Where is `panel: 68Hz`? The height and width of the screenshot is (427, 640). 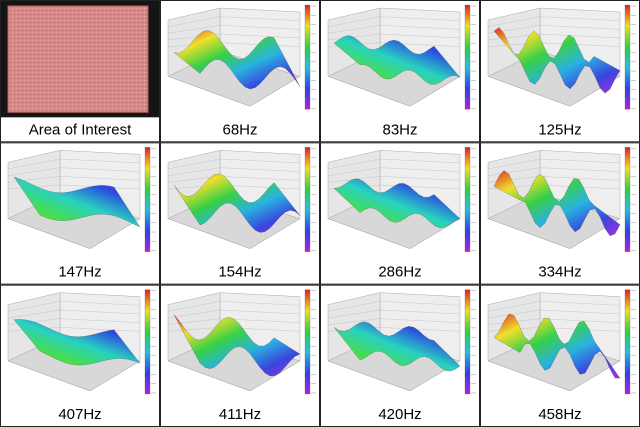
panel: 68Hz is located at coordinates (240, 71).